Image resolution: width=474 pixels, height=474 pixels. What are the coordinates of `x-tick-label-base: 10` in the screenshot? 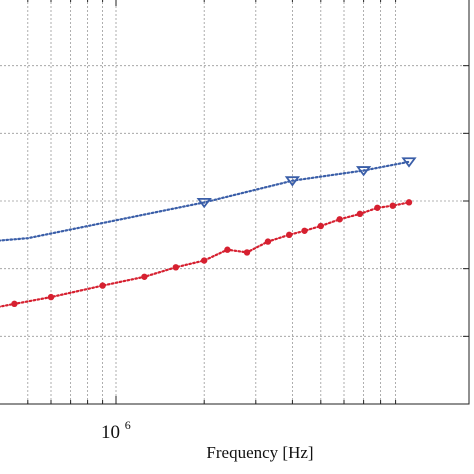 It's located at (110, 432).